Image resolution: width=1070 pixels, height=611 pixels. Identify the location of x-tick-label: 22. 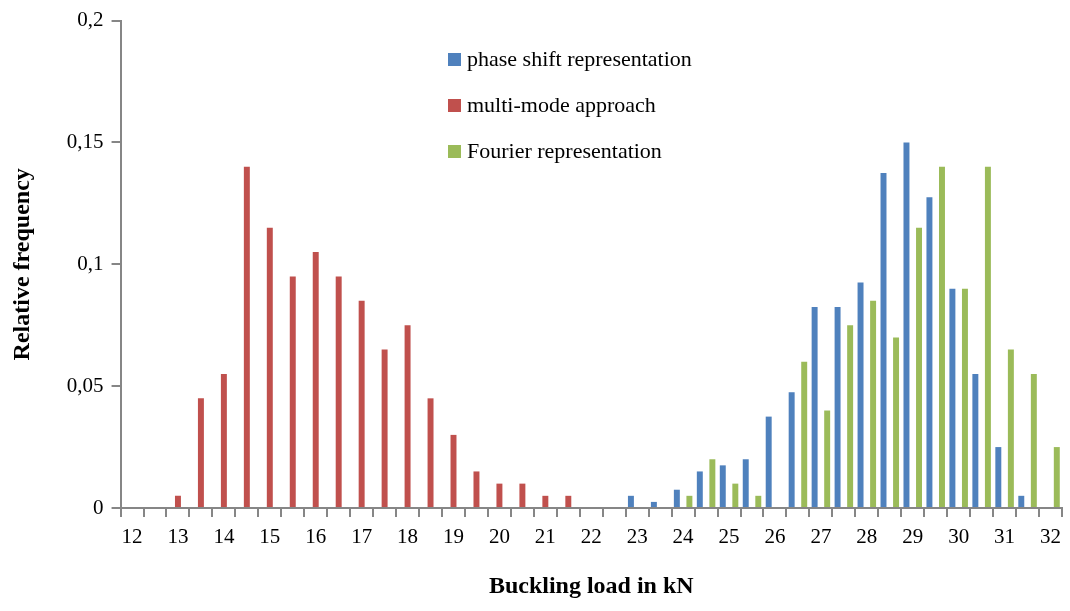
(591, 536).